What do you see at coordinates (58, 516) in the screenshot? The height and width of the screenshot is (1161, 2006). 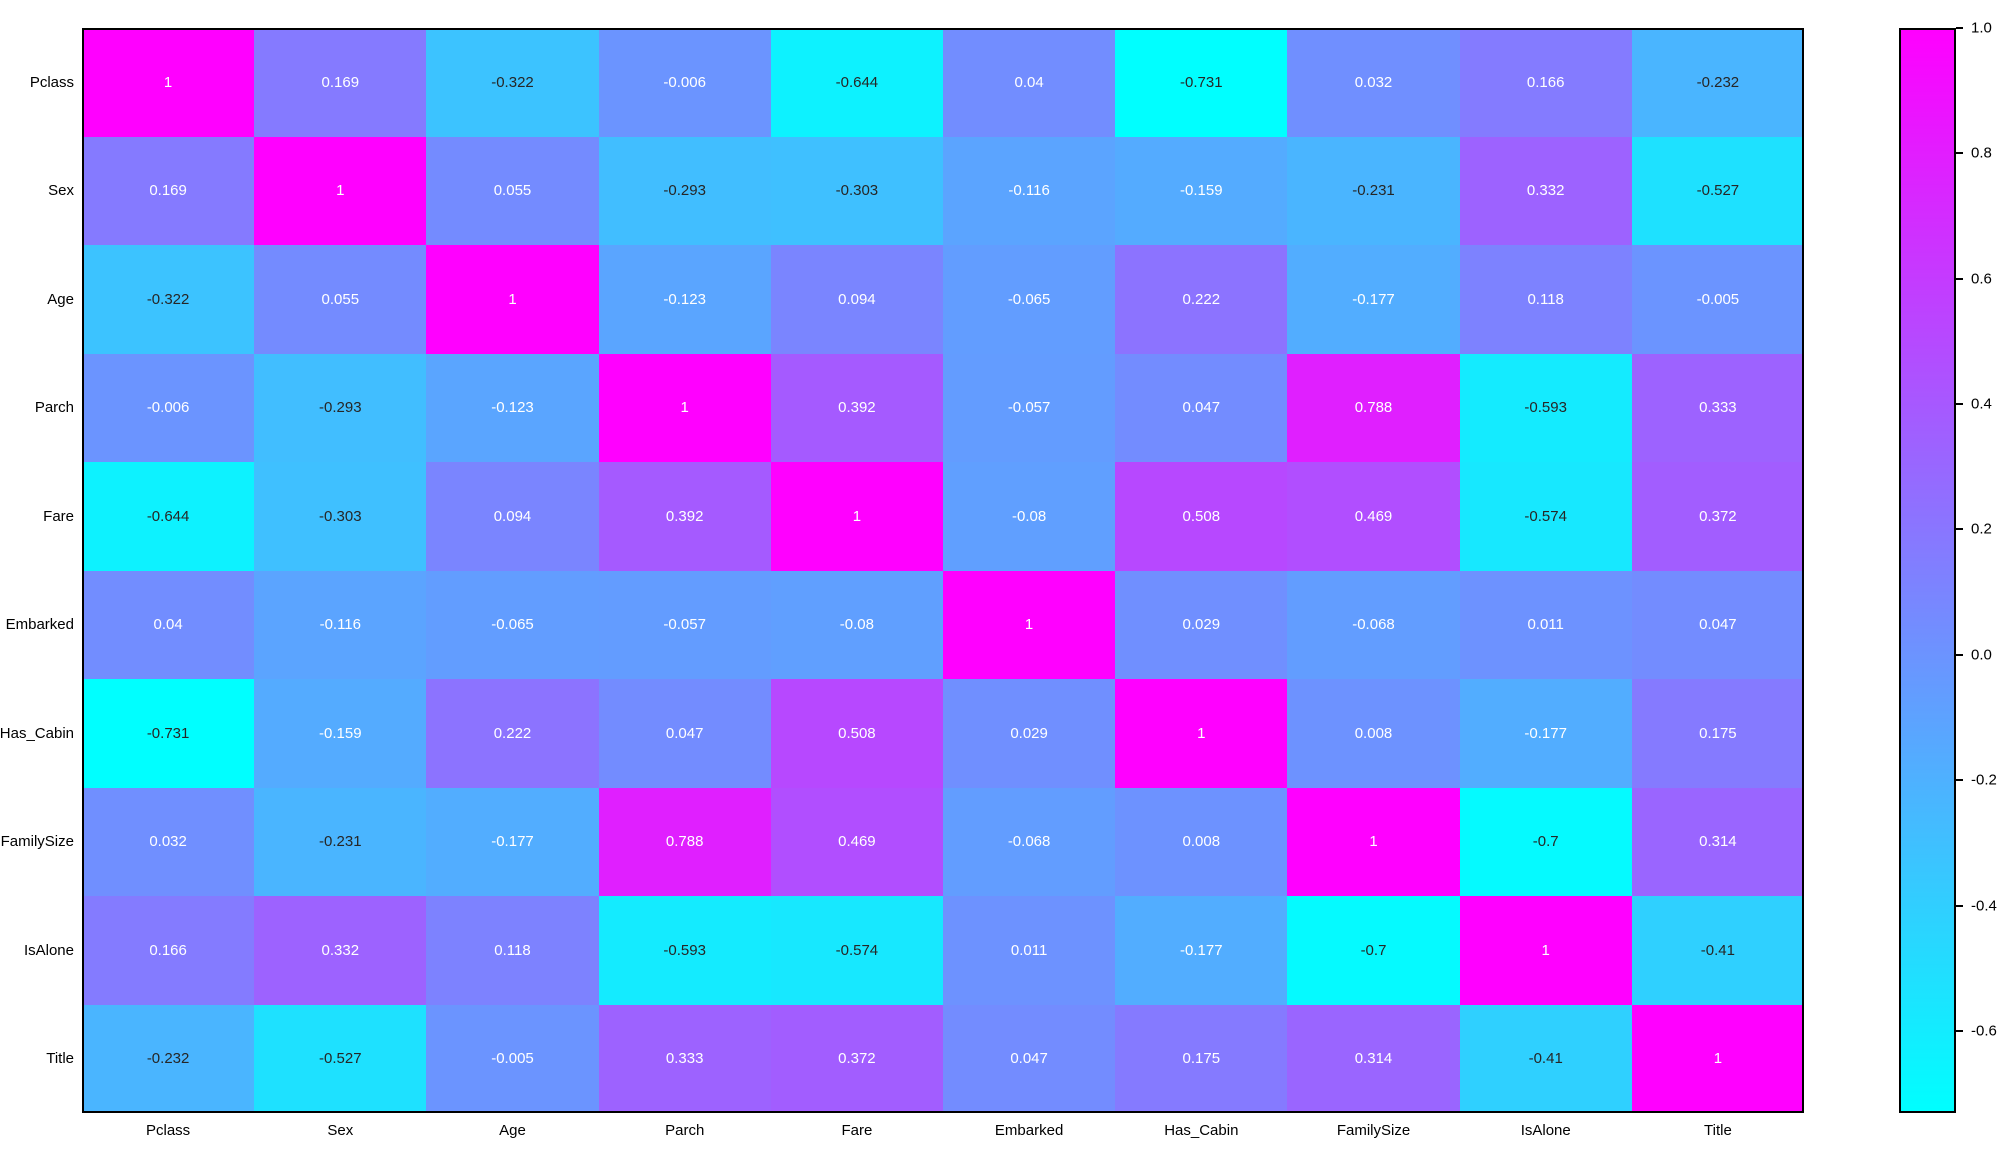 I see `row-tick-label: Fare` at bounding box center [58, 516].